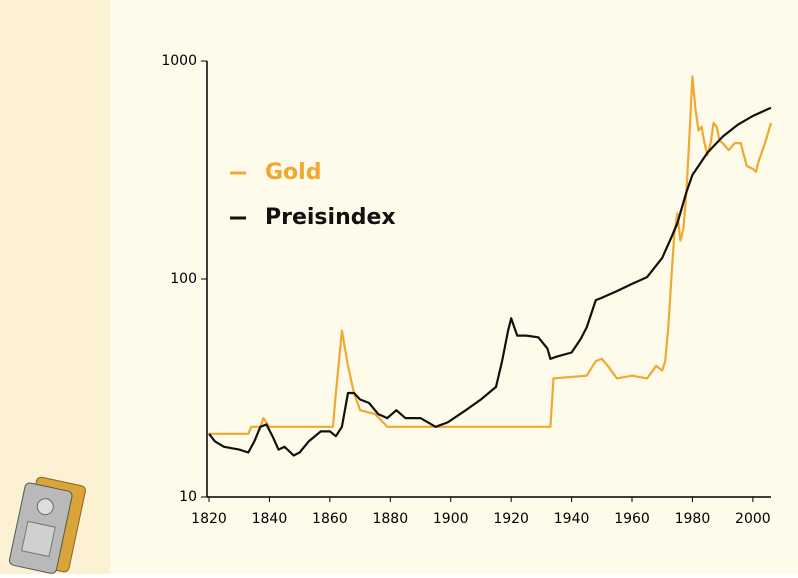  What do you see at coordinates (693, 519) in the screenshot?
I see `x-tick-label: 1980` at bounding box center [693, 519].